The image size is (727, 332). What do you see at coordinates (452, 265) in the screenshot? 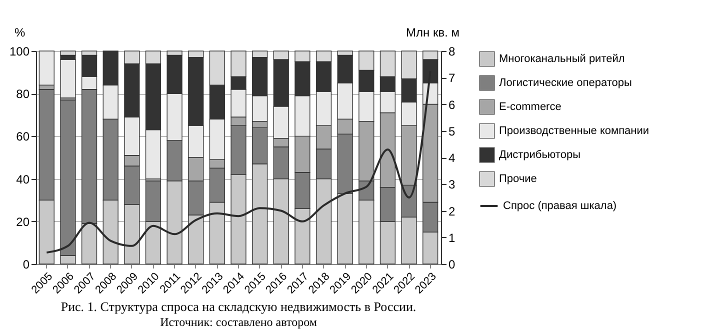
I see `y2-tick-label: 0` at bounding box center [452, 265].